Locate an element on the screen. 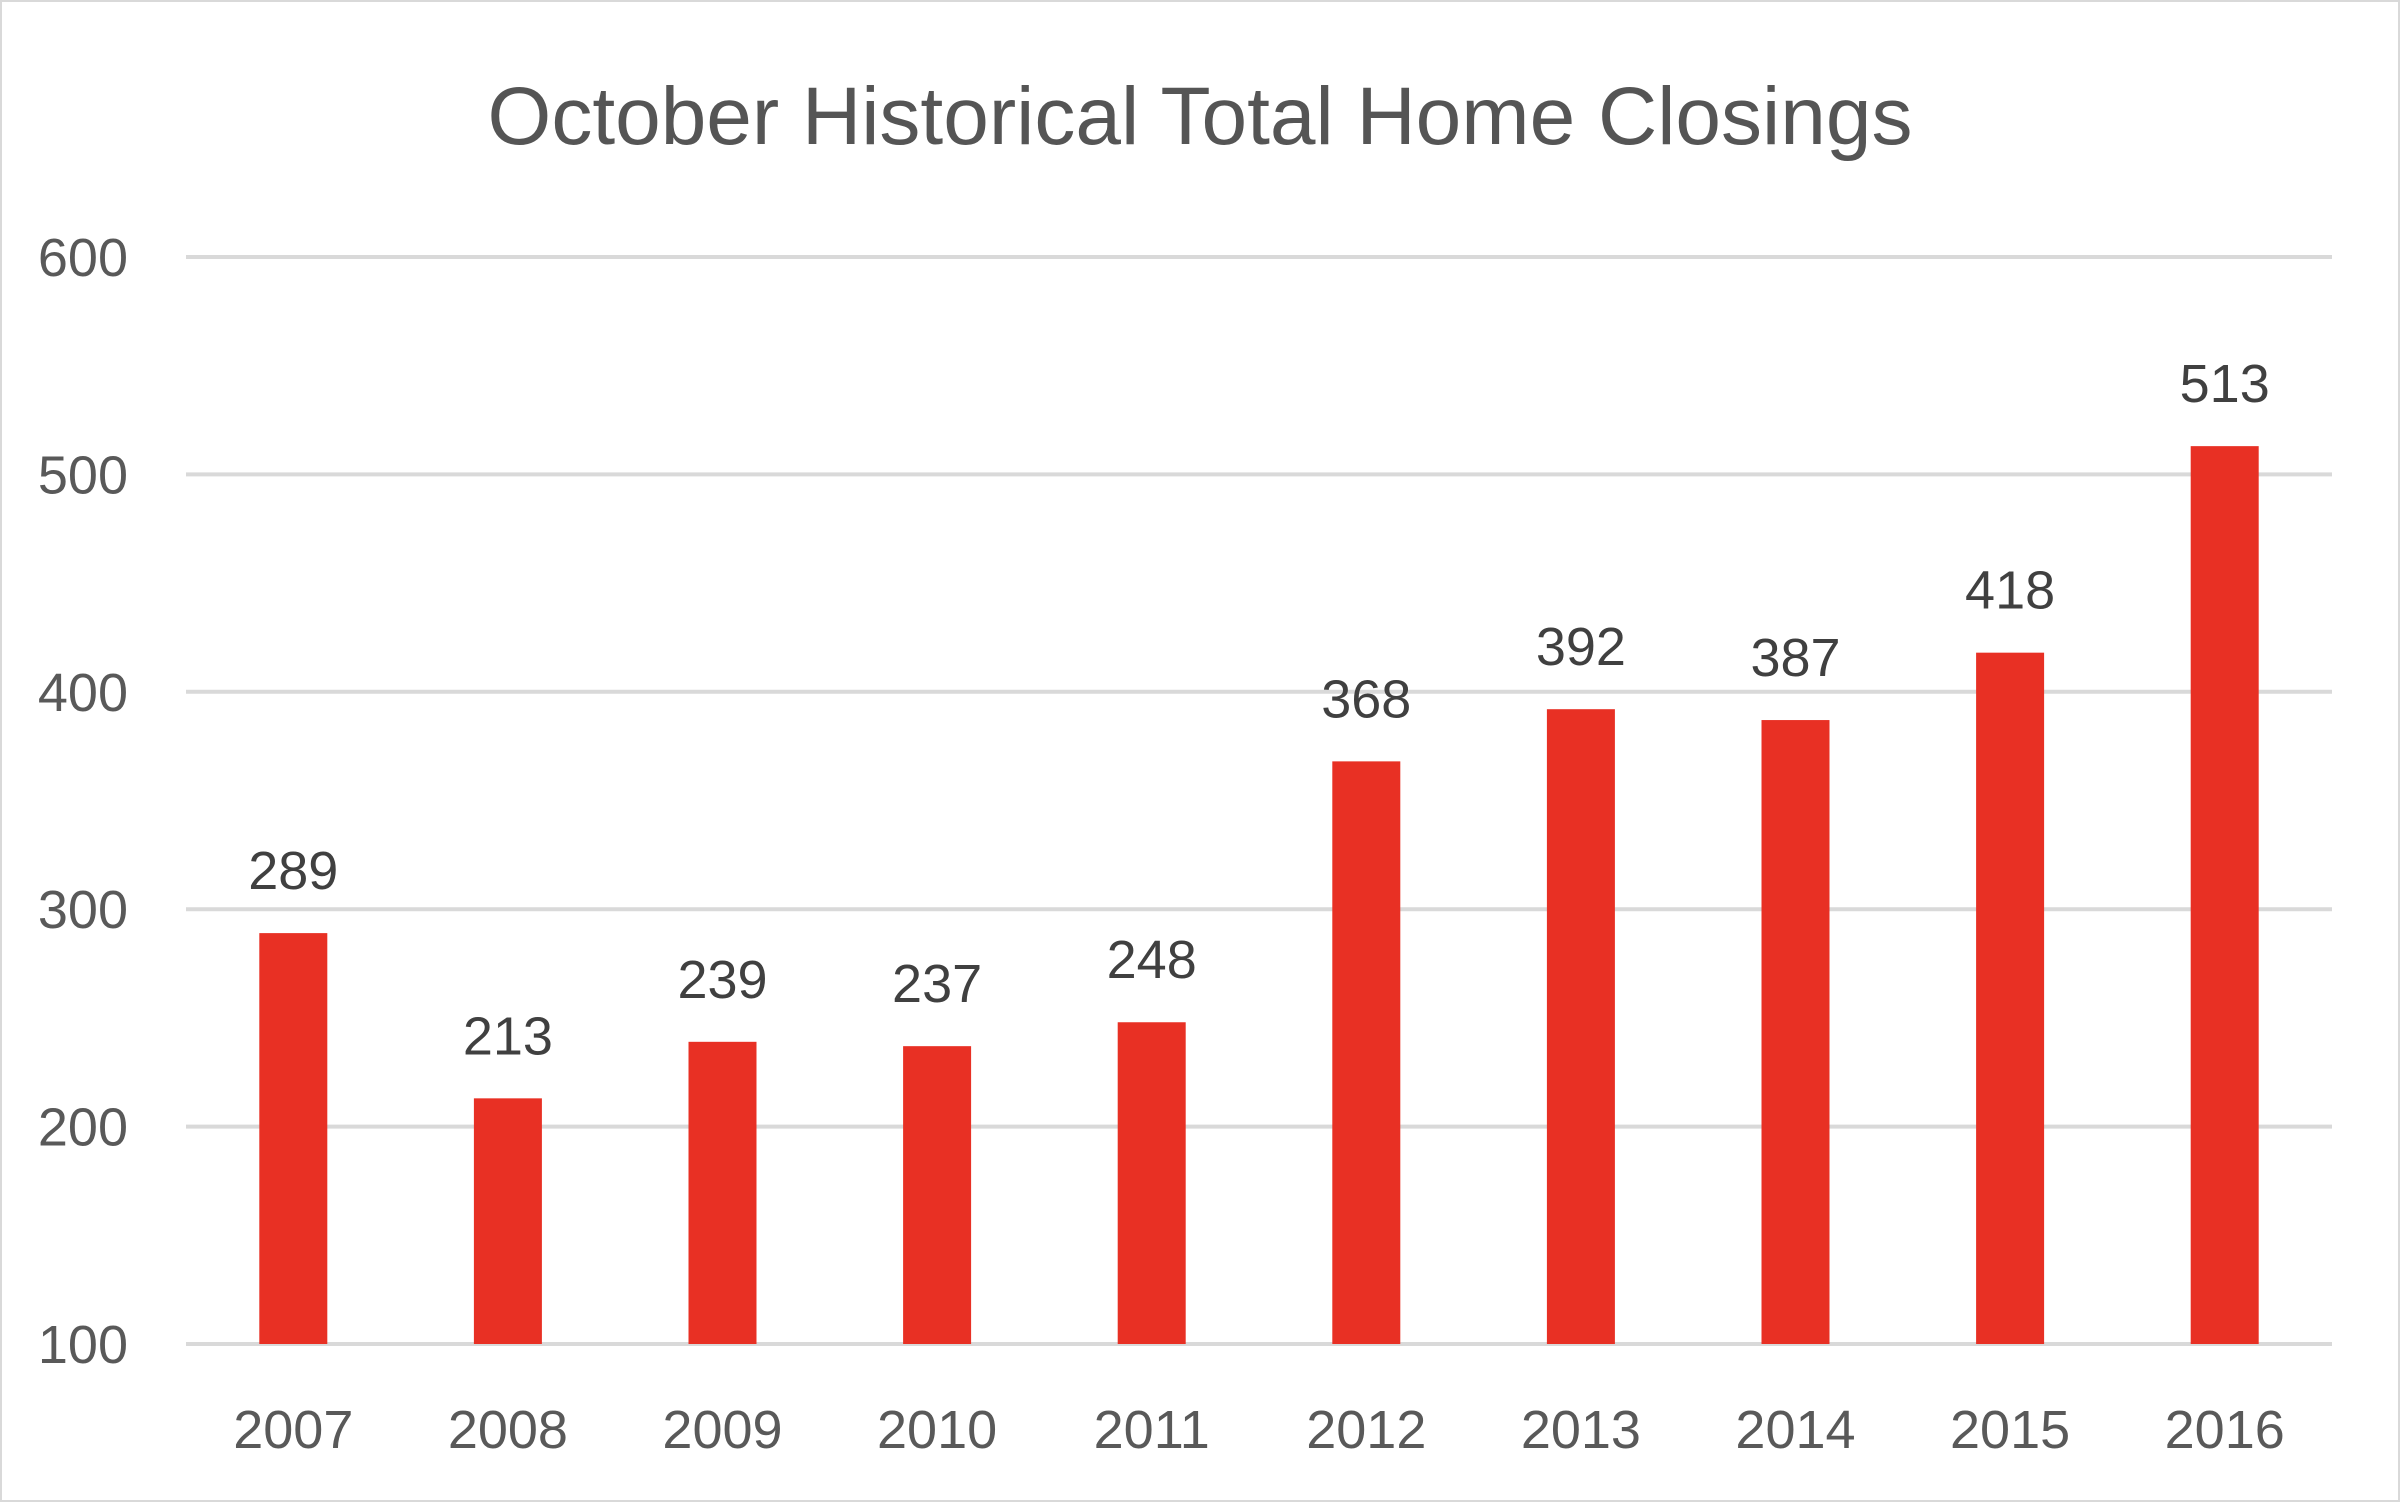 The image size is (2400, 1502). y-tick-label: 100 is located at coordinates (83, 1345).